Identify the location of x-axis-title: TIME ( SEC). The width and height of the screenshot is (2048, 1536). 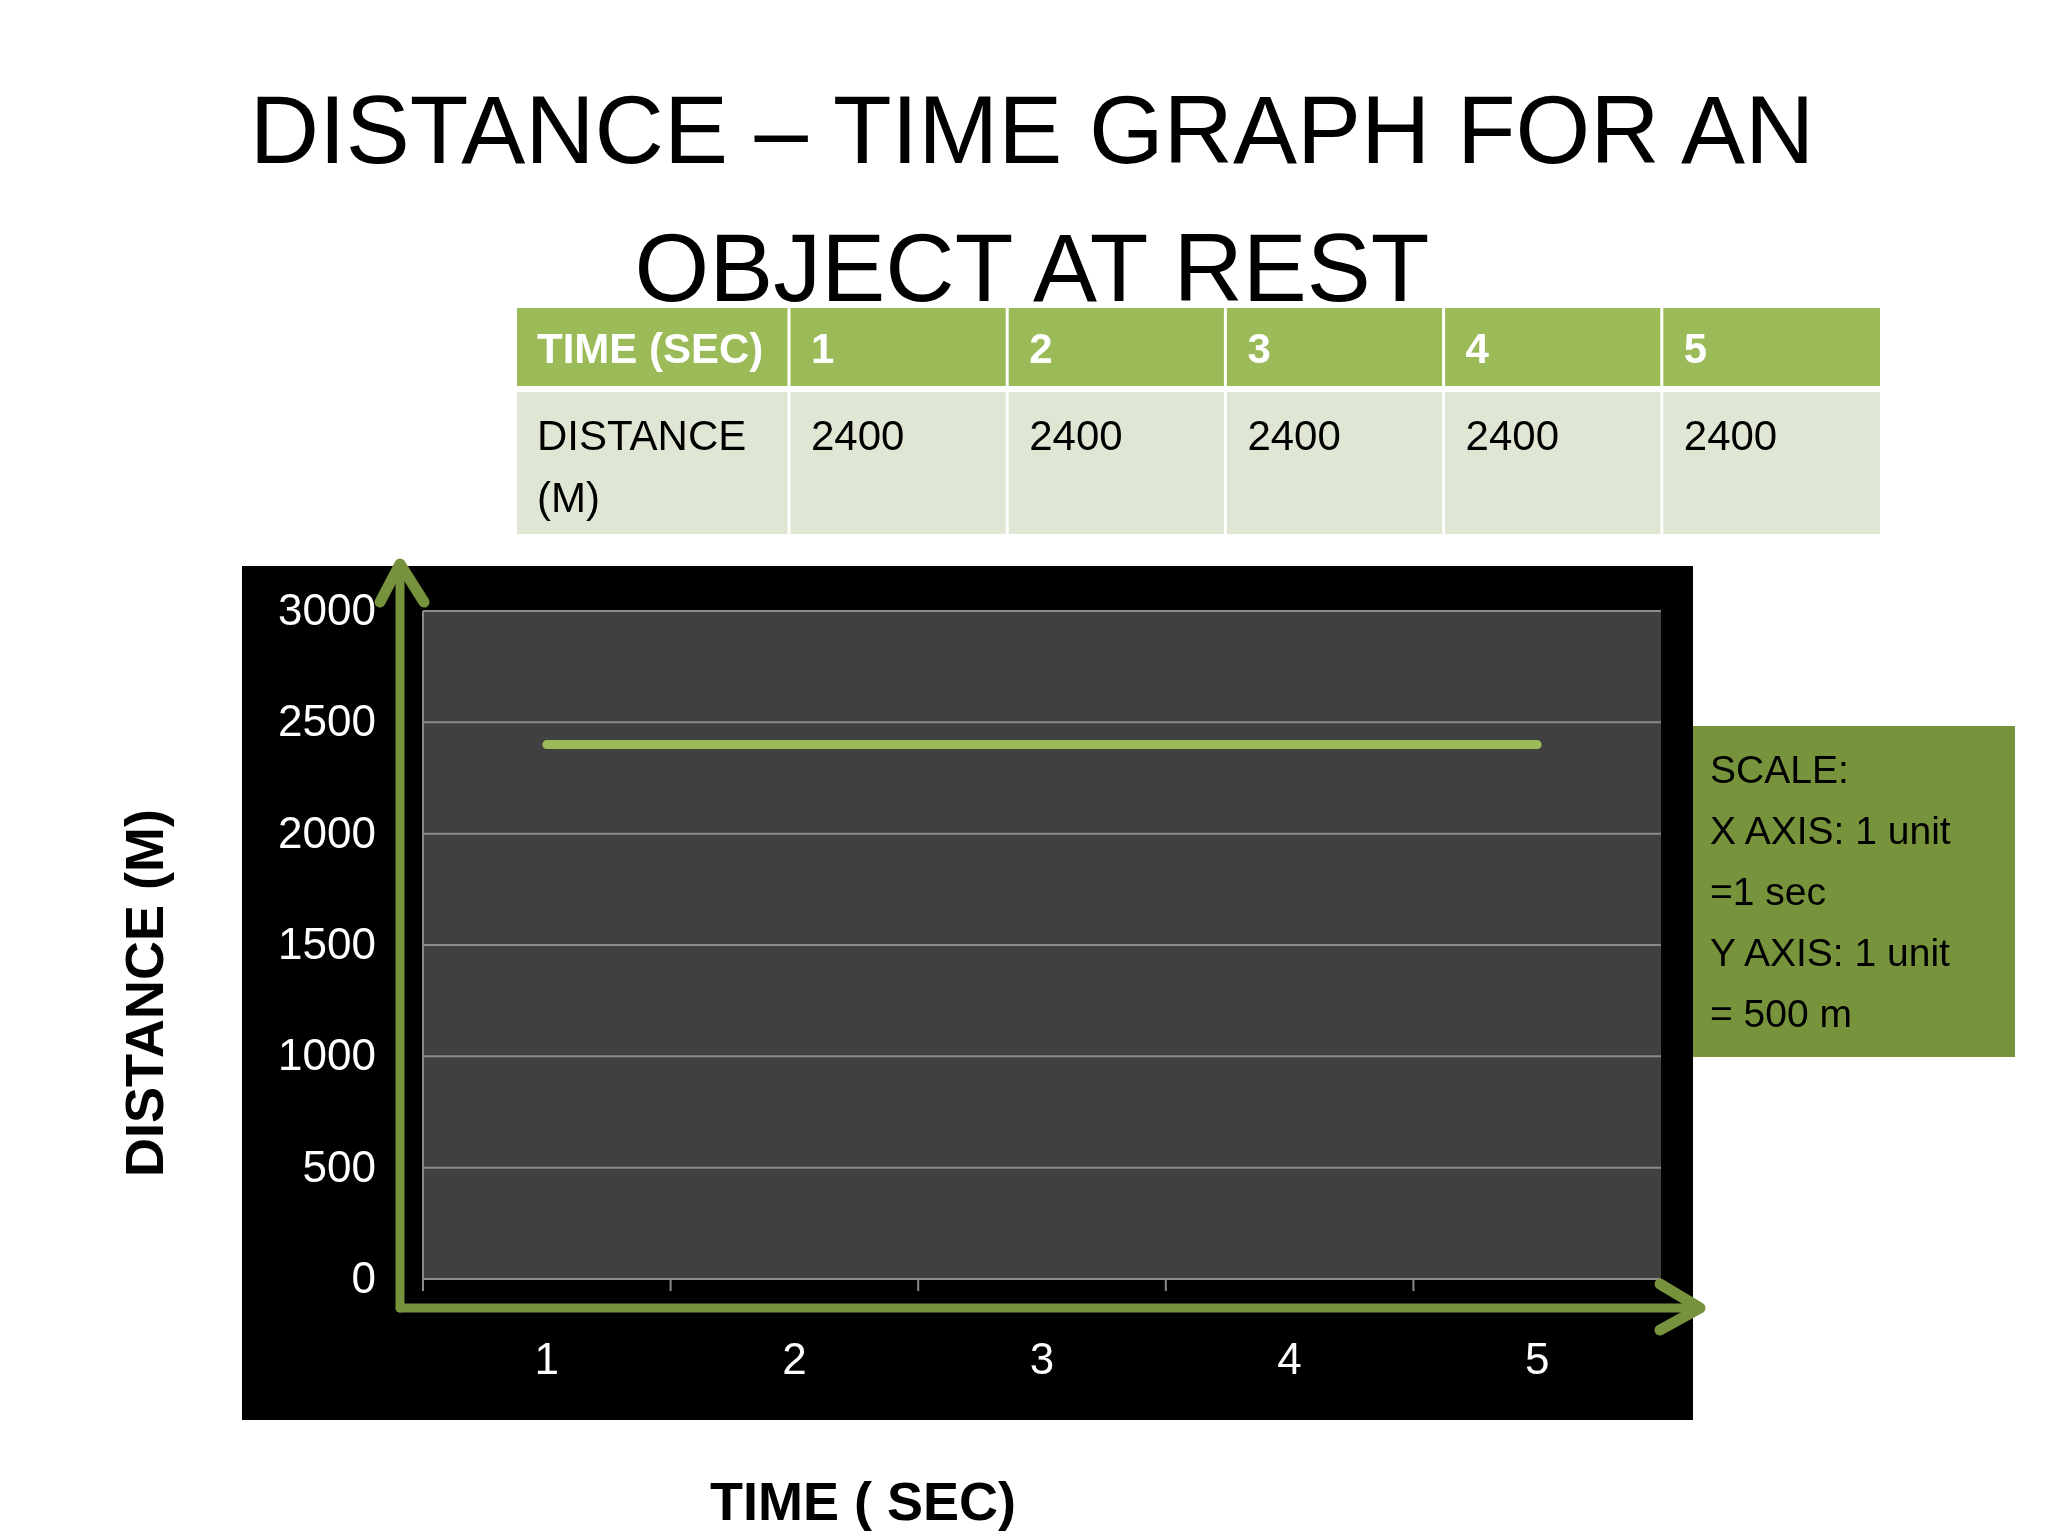
(863, 1501).